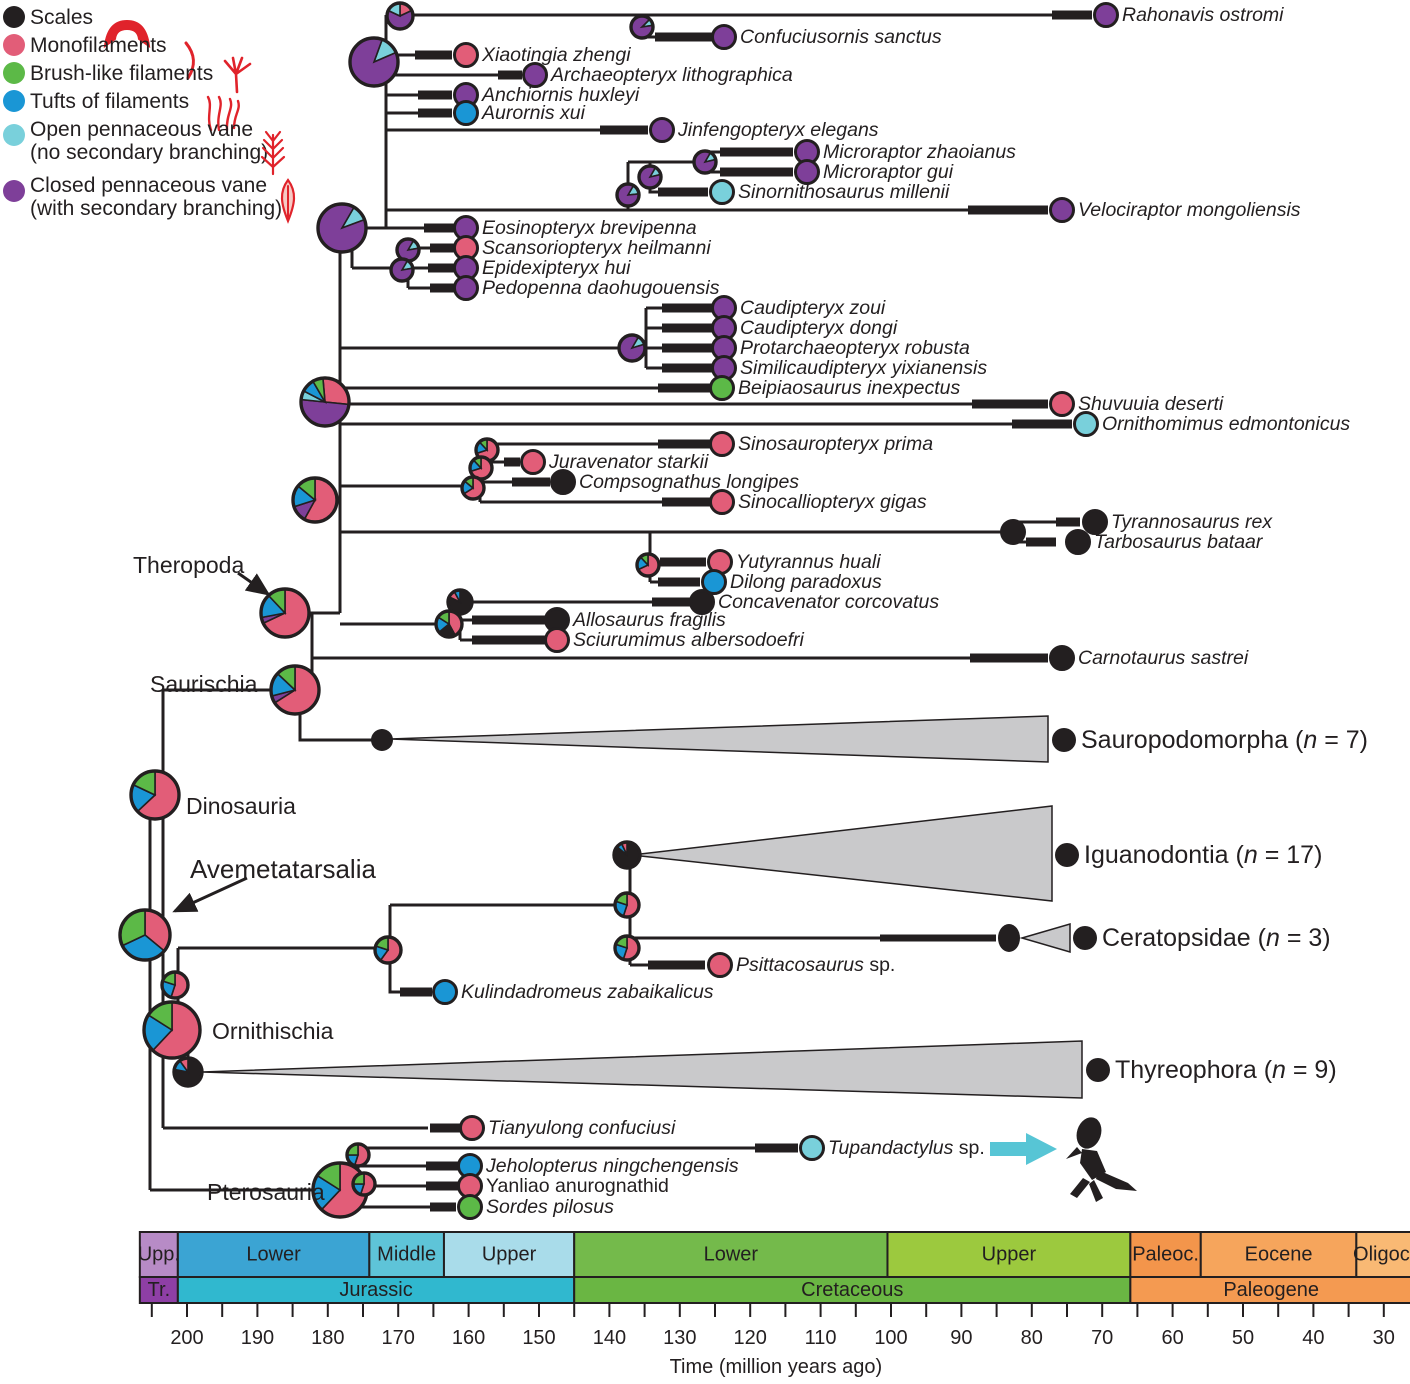  What do you see at coordinates (808, 562) in the screenshot?
I see `label-run: Yutyrannus huali` at bounding box center [808, 562].